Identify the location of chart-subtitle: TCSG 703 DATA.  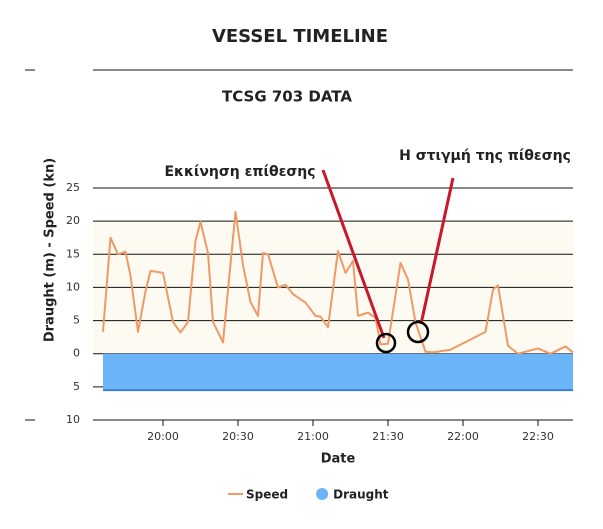
(287, 97).